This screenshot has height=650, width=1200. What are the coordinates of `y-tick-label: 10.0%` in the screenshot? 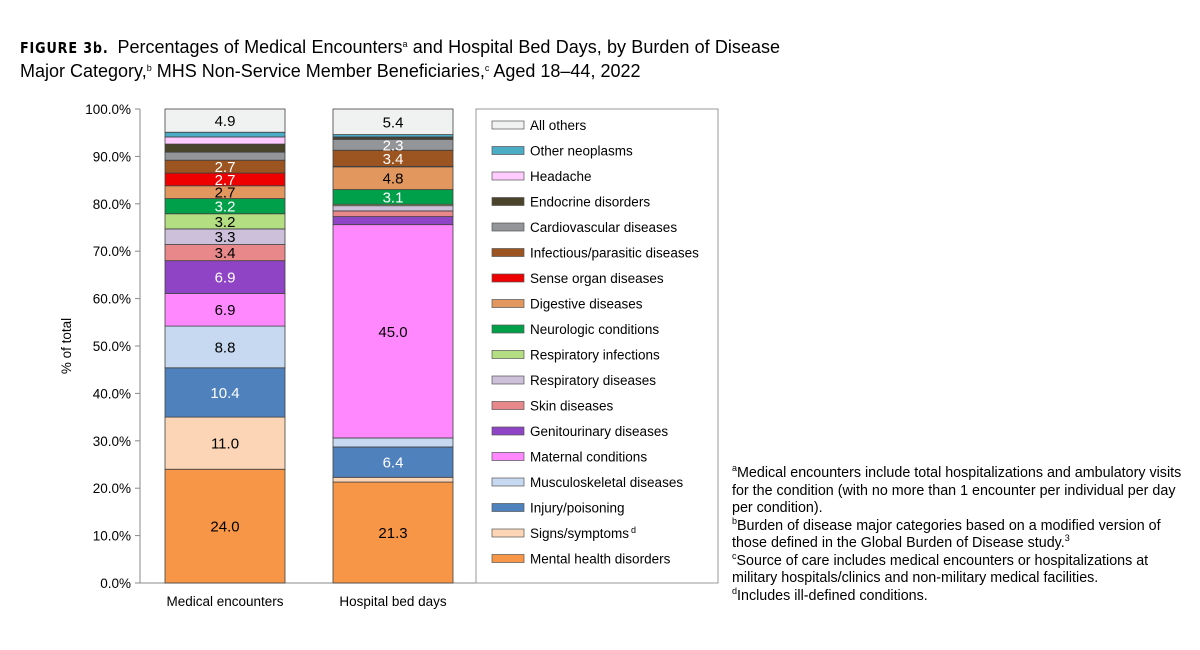 It's located at (112, 536).